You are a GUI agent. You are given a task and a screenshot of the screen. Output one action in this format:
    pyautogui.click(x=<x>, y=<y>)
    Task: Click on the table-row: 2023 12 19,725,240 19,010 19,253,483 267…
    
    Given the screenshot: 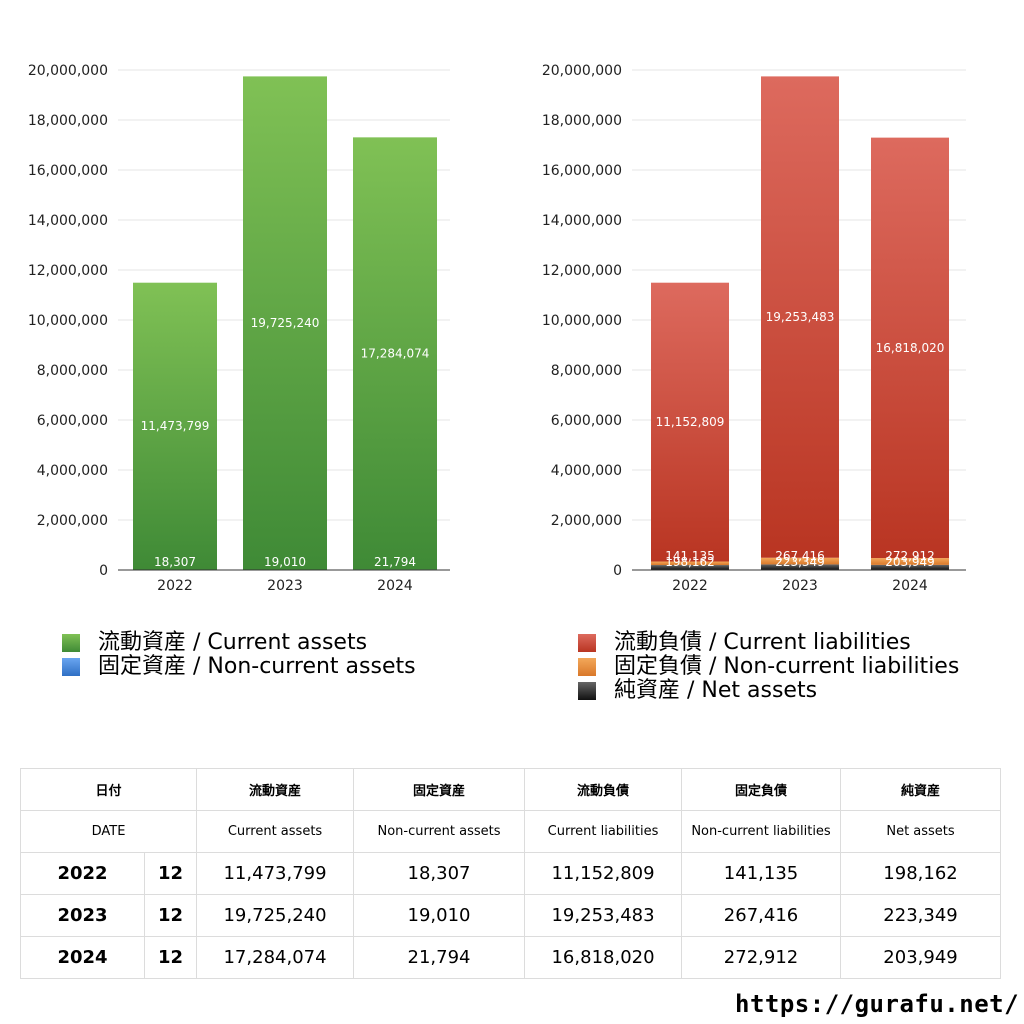 What is the action you would take?
    pyautogui.click(x=511, y=915)
    